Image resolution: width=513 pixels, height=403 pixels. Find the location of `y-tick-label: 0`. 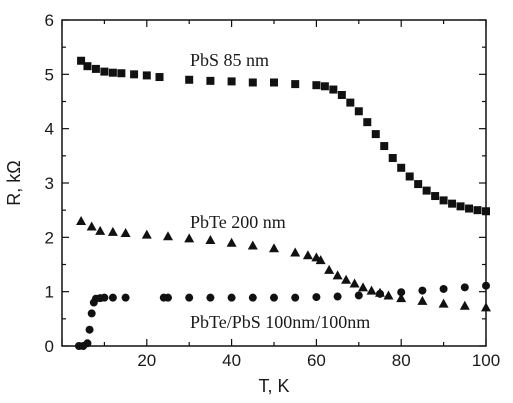

y-tick-label: 0 is located at coordinates (49, 346).